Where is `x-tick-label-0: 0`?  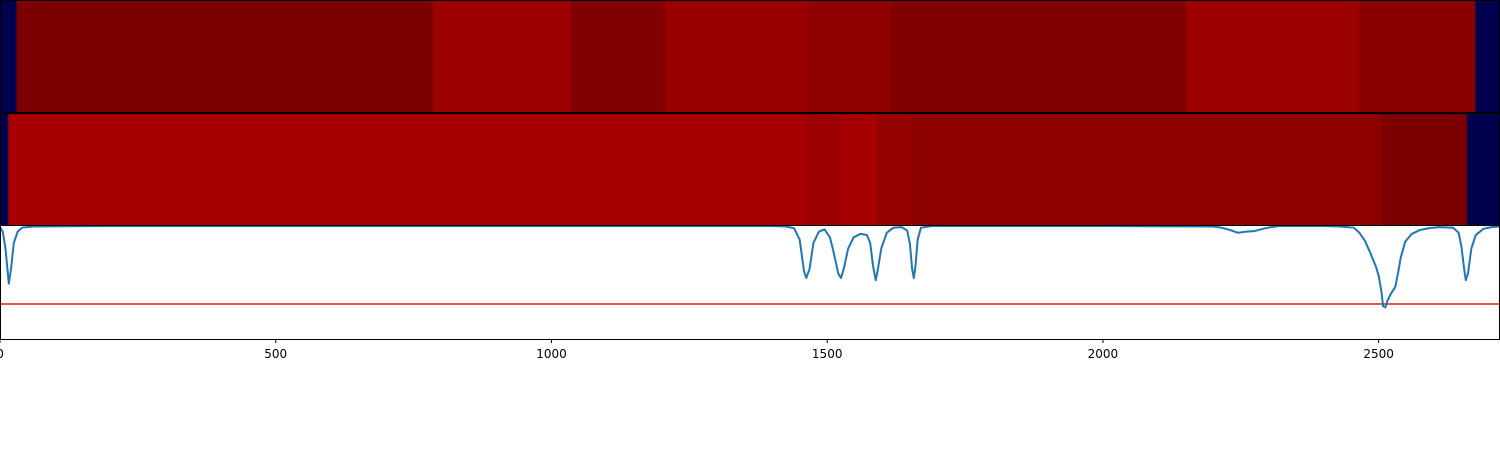 x-tick-label-0: 0 is located at coordinates (2, 354).